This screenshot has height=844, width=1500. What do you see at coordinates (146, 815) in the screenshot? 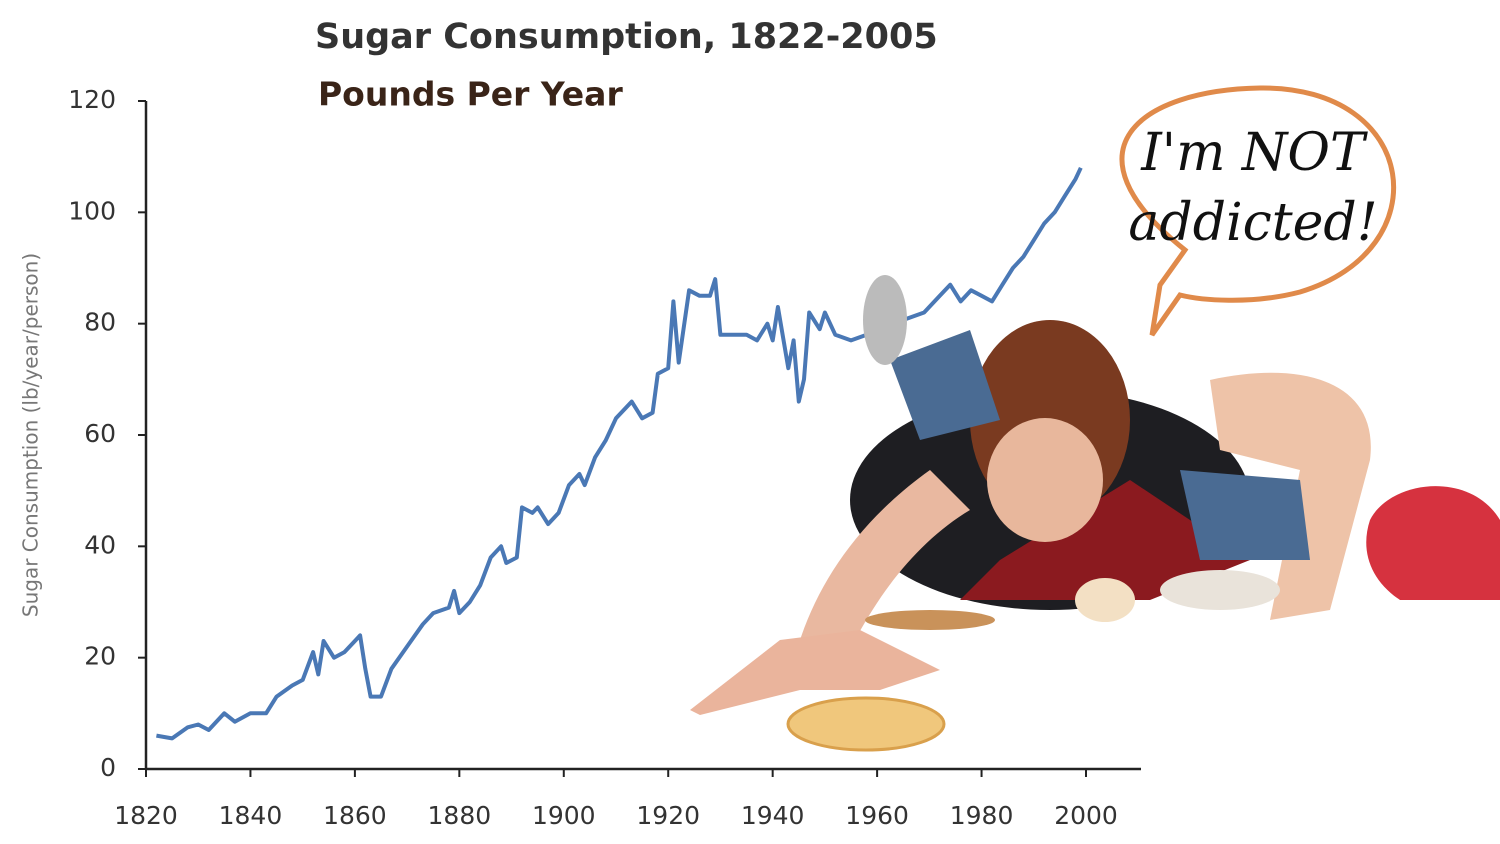
I see `x-tick-label: 1820` at bounding box center [146, 815].